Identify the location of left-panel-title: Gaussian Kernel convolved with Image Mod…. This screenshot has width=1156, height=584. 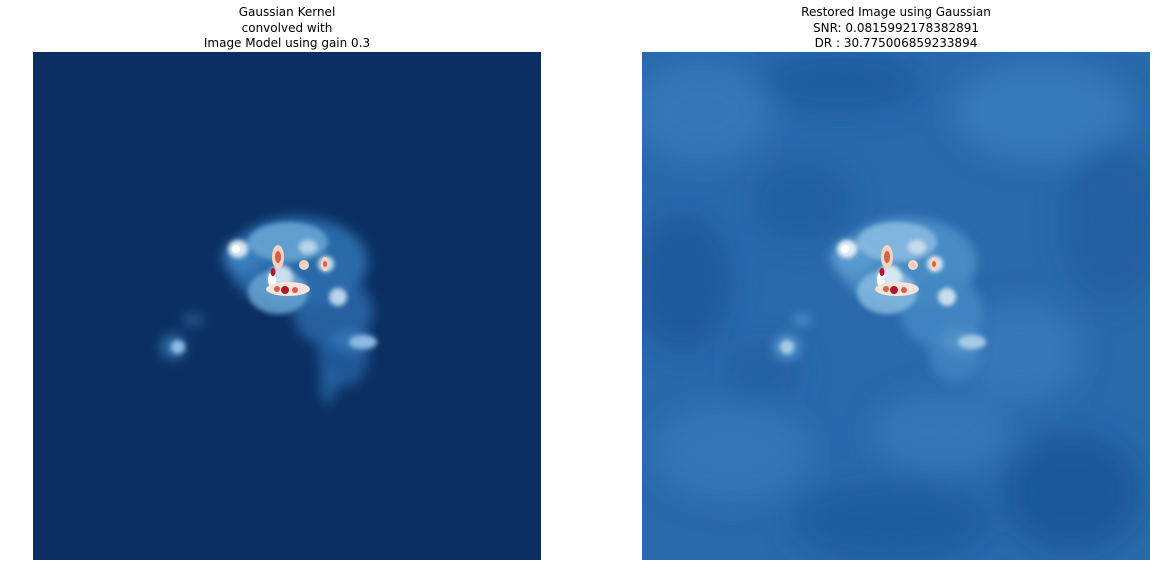
(287, 28).